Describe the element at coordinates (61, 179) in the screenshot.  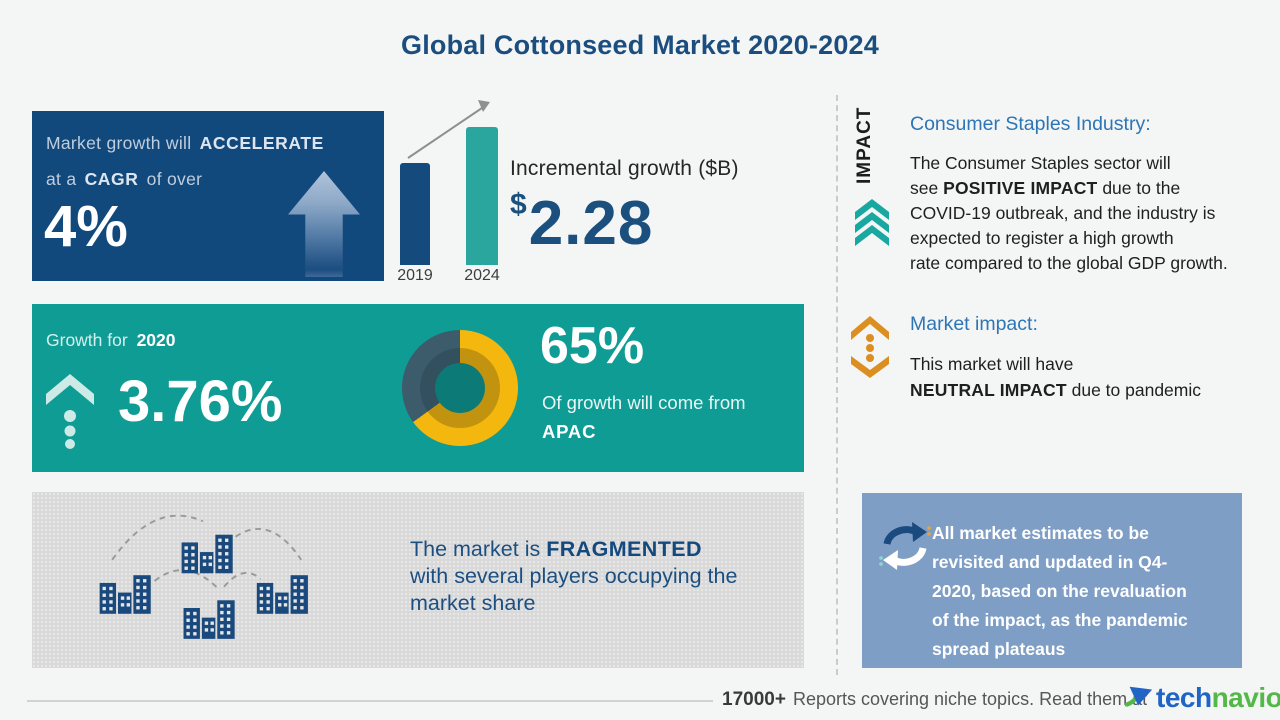
I see `cagr-line2-pre: at a` at that location.